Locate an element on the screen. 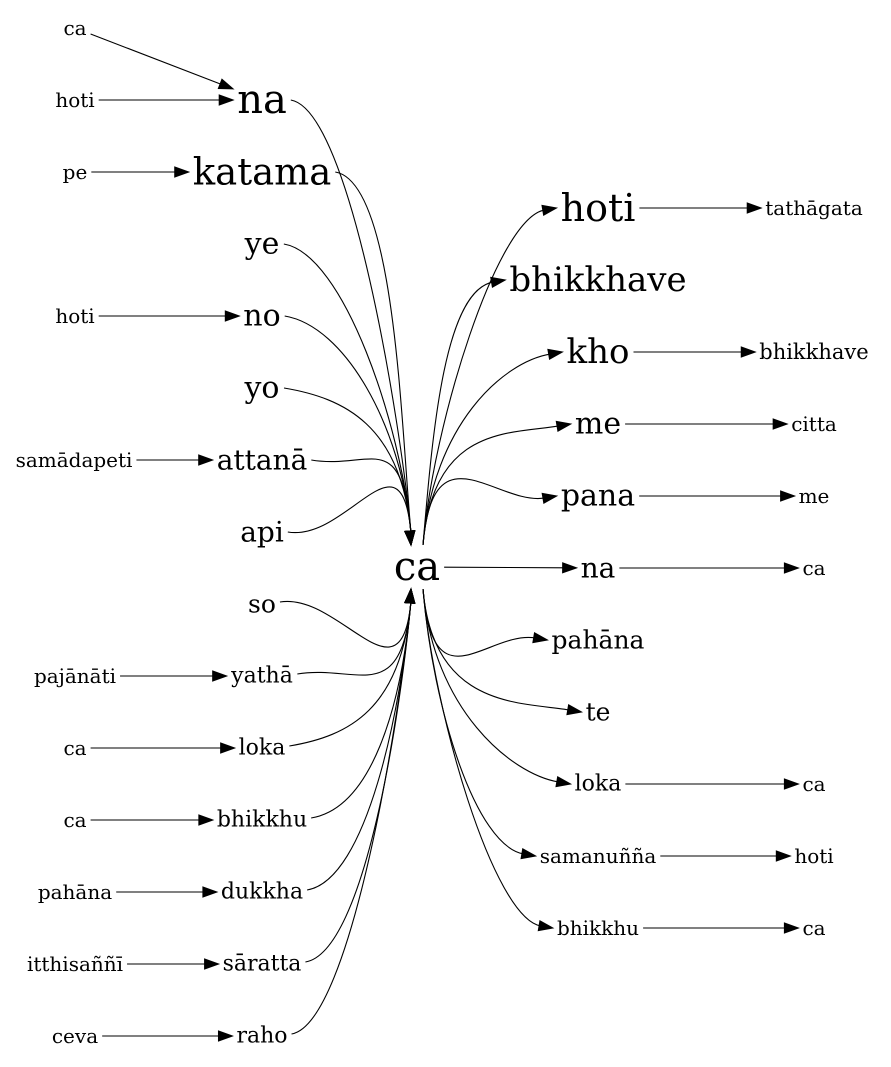 This screenshot has height=1067, width=891. edge-l1-ca-b-to-l2-loka is located at coordinates (163, 748).